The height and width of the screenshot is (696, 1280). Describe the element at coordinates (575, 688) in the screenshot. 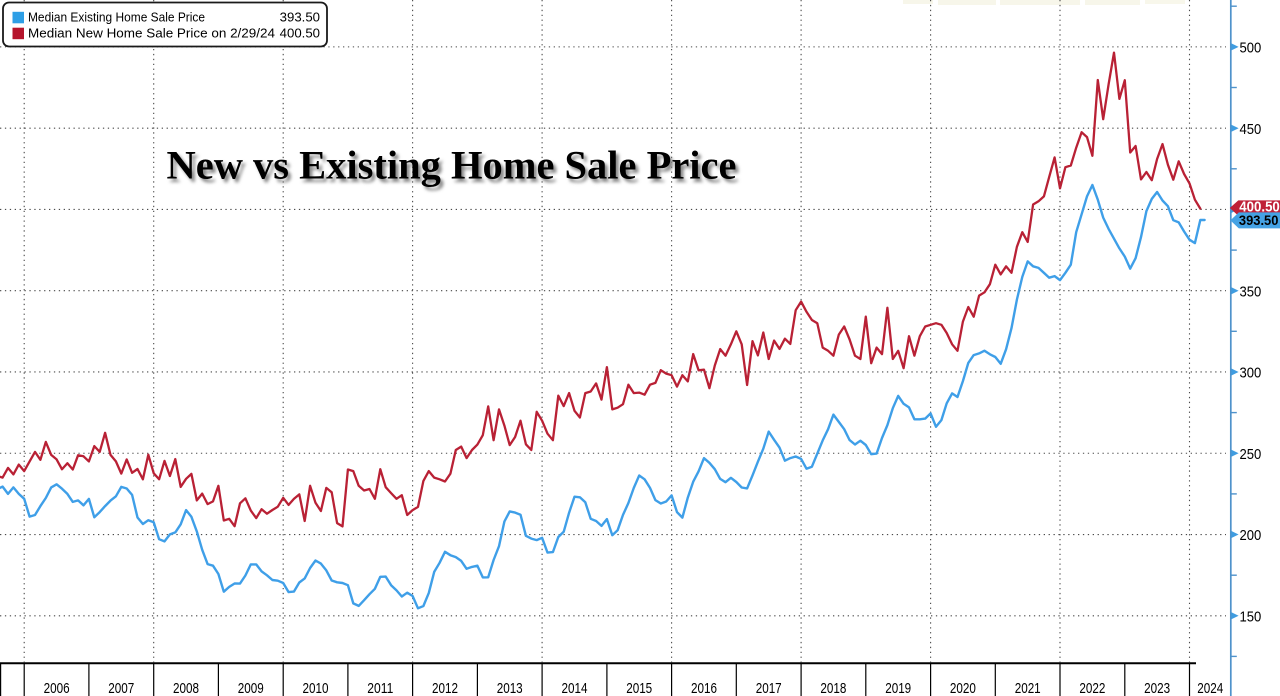

I see `svg-text: 2014` at that location.